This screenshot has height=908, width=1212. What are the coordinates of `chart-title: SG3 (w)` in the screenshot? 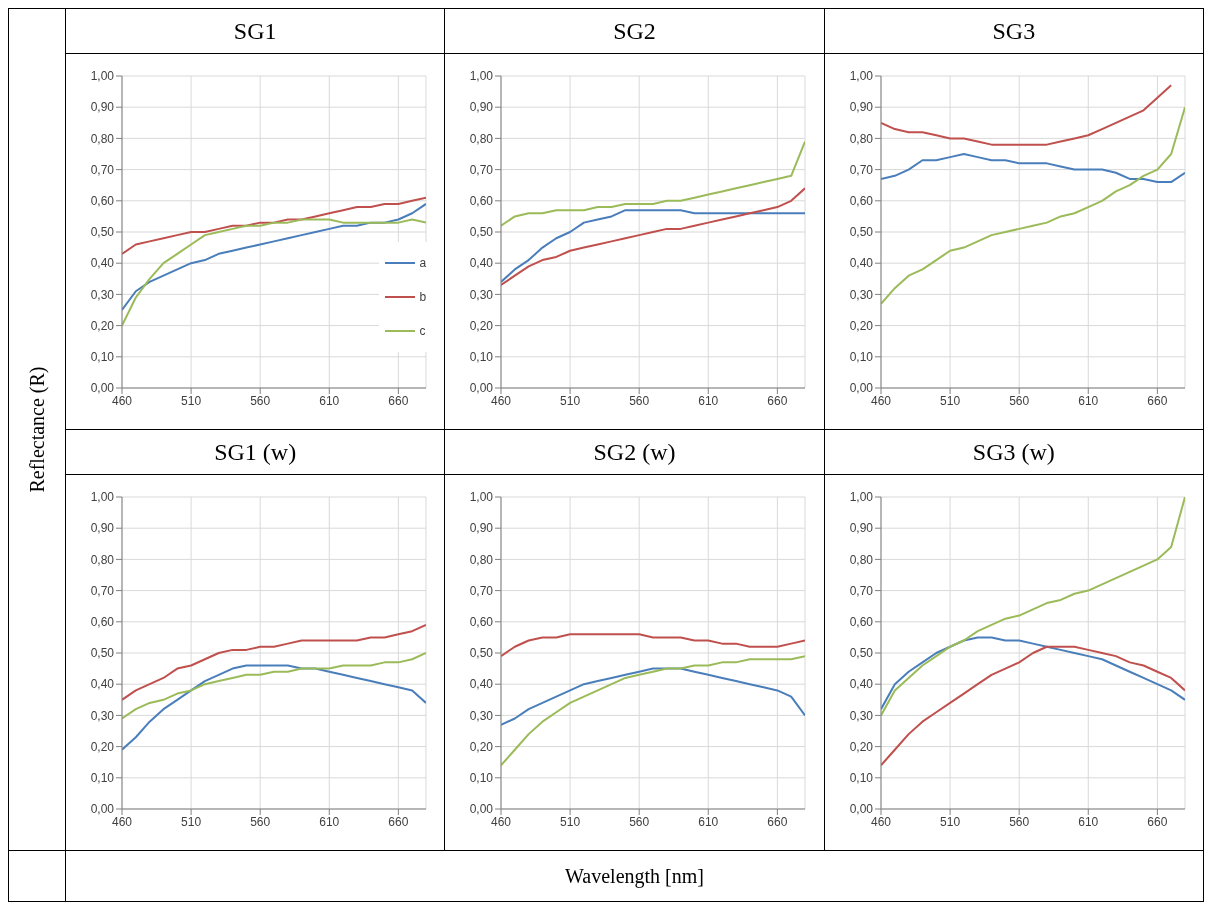 It's located at (1013, 452).